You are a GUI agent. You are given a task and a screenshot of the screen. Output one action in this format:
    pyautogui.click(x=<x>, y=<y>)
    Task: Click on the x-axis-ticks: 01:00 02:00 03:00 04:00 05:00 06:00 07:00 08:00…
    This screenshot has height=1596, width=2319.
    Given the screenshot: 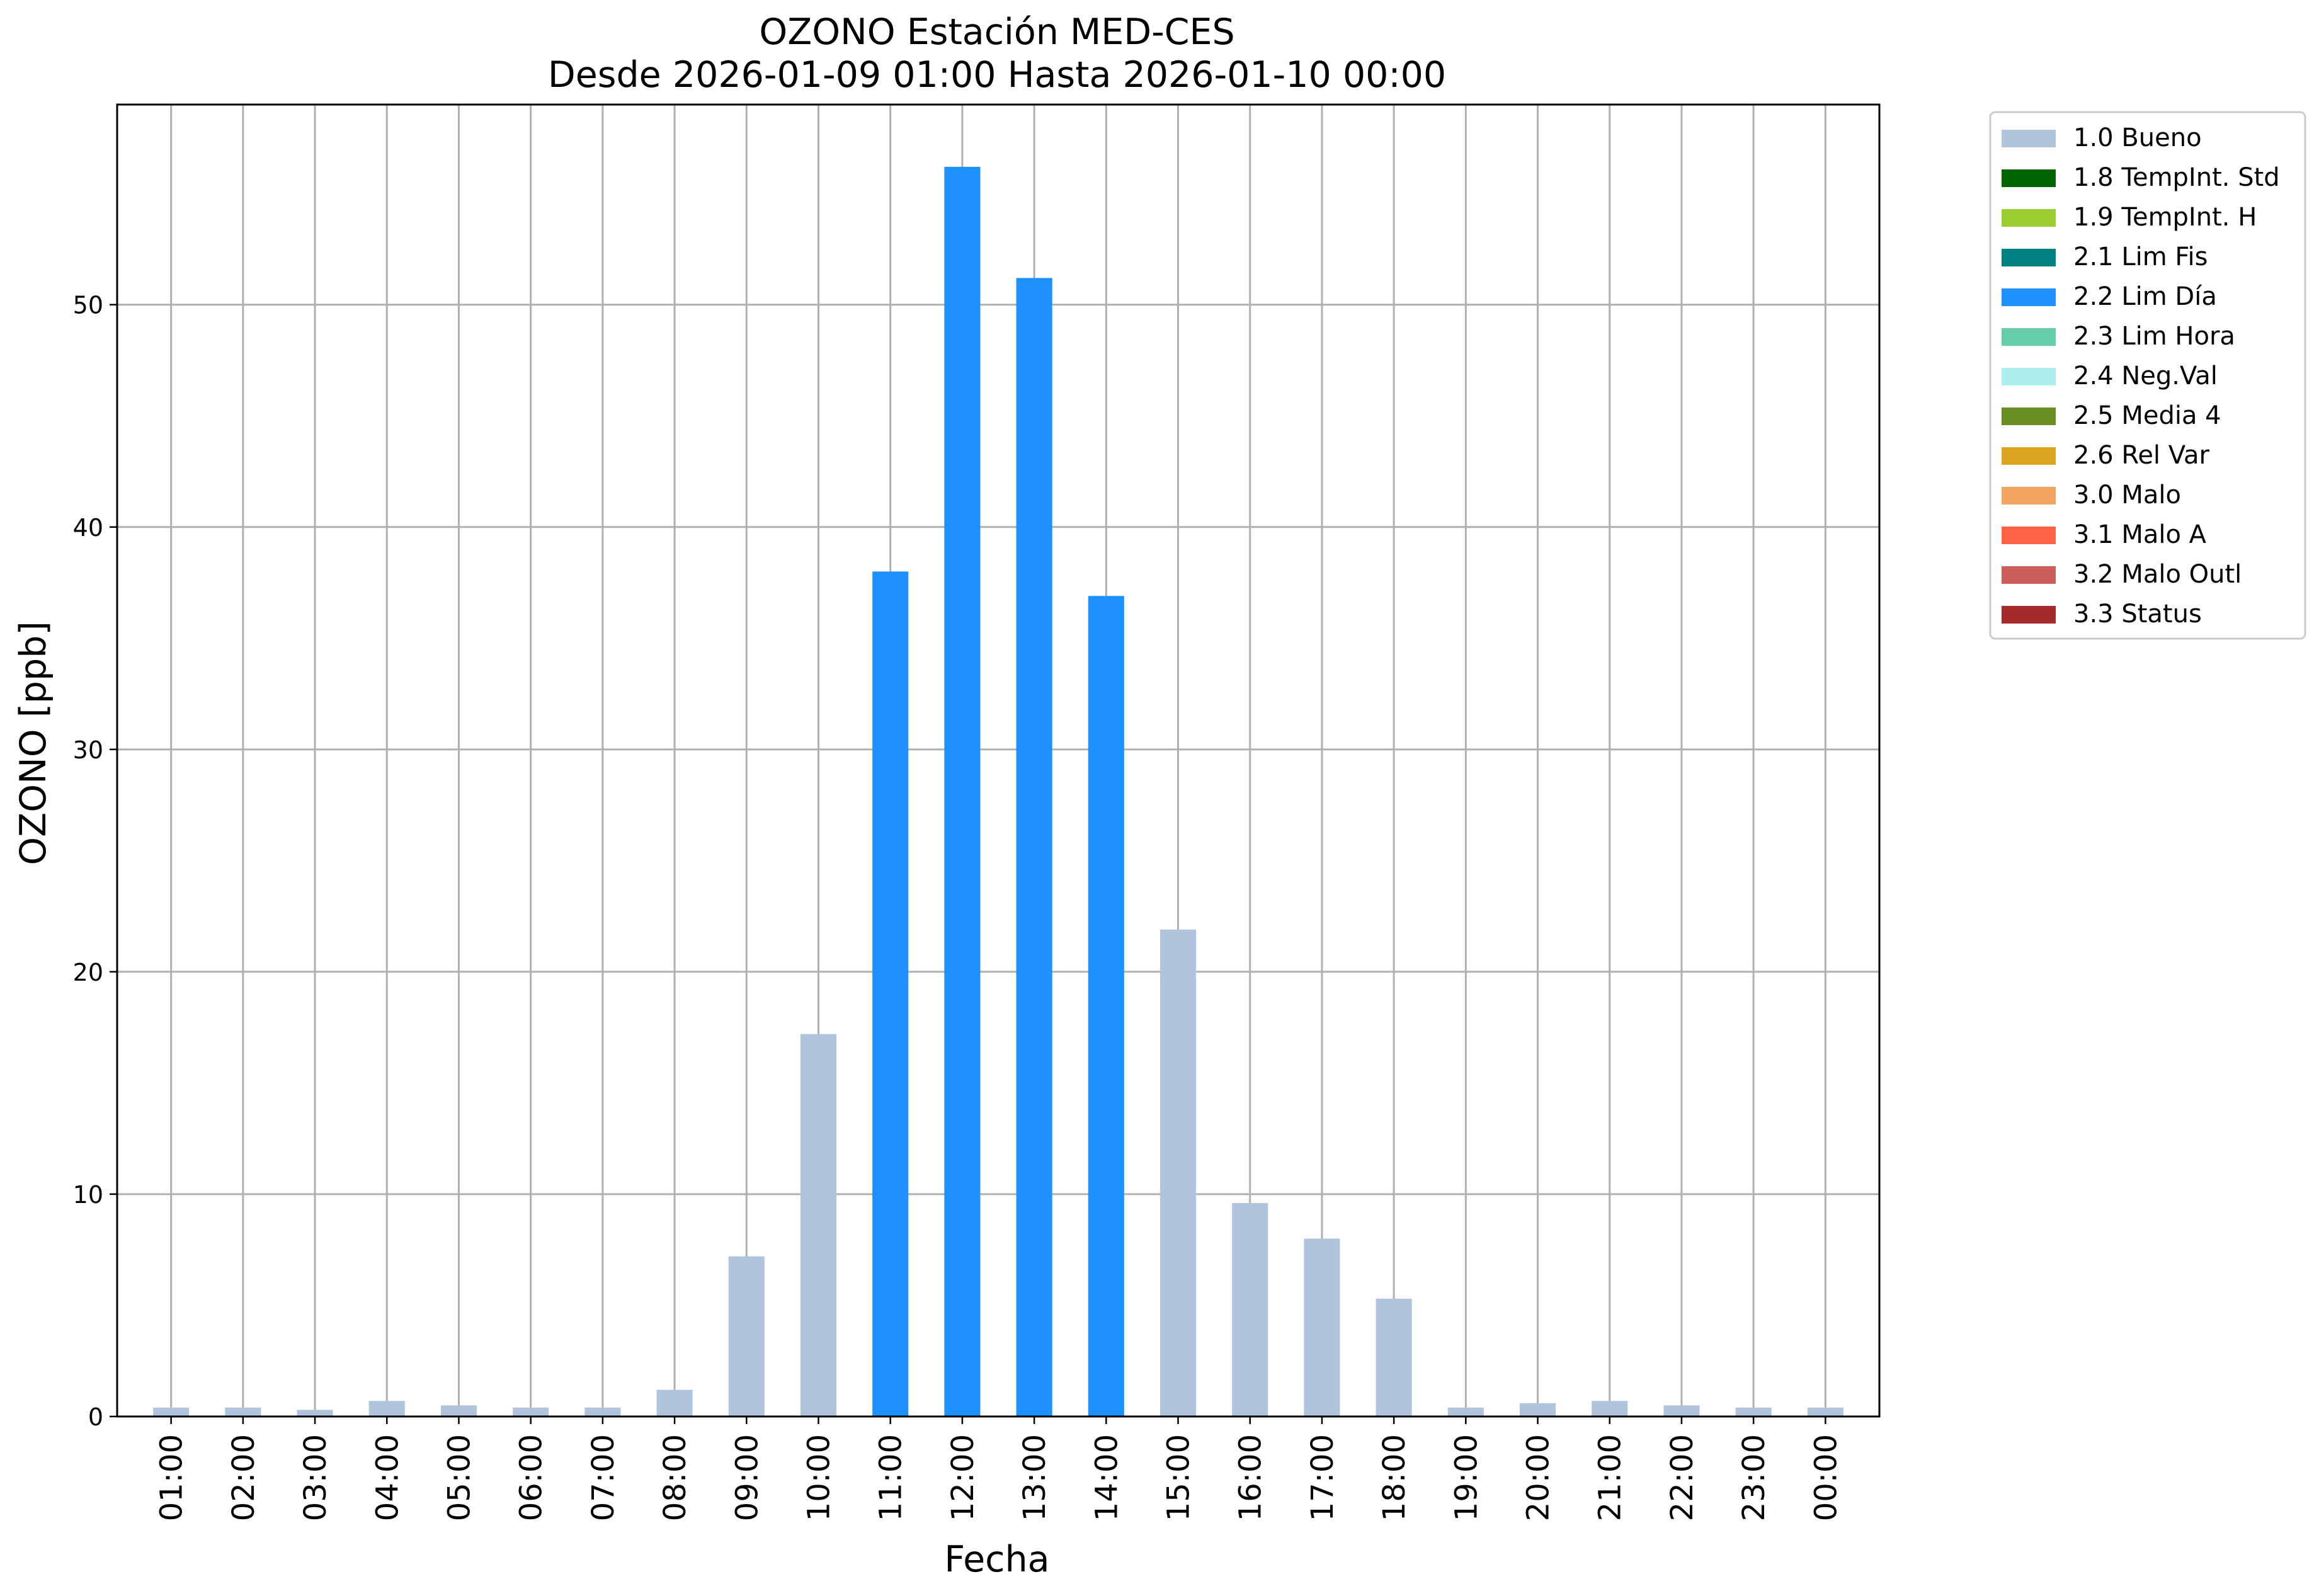 What is the action you would take?
    pyautogui.click(x=998, y=1468)
    